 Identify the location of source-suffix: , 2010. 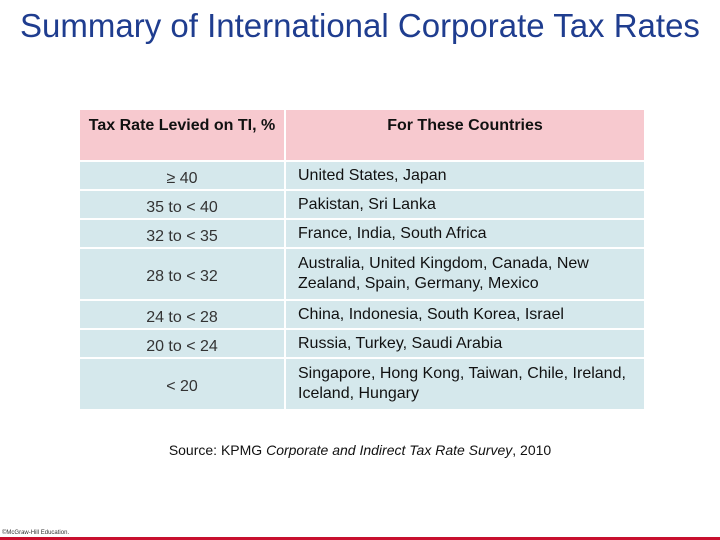
(532, 450).